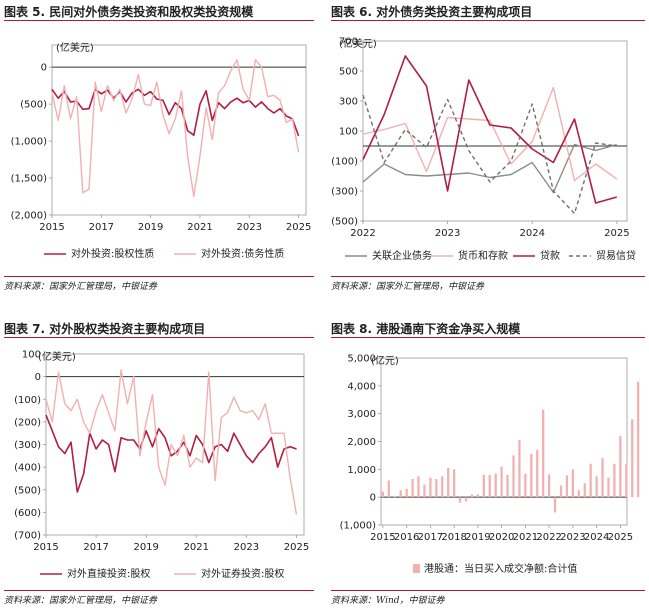 This screenshot has height=610, width=649. I want to click on y-tick-label: 5,000, so click(361, 359).